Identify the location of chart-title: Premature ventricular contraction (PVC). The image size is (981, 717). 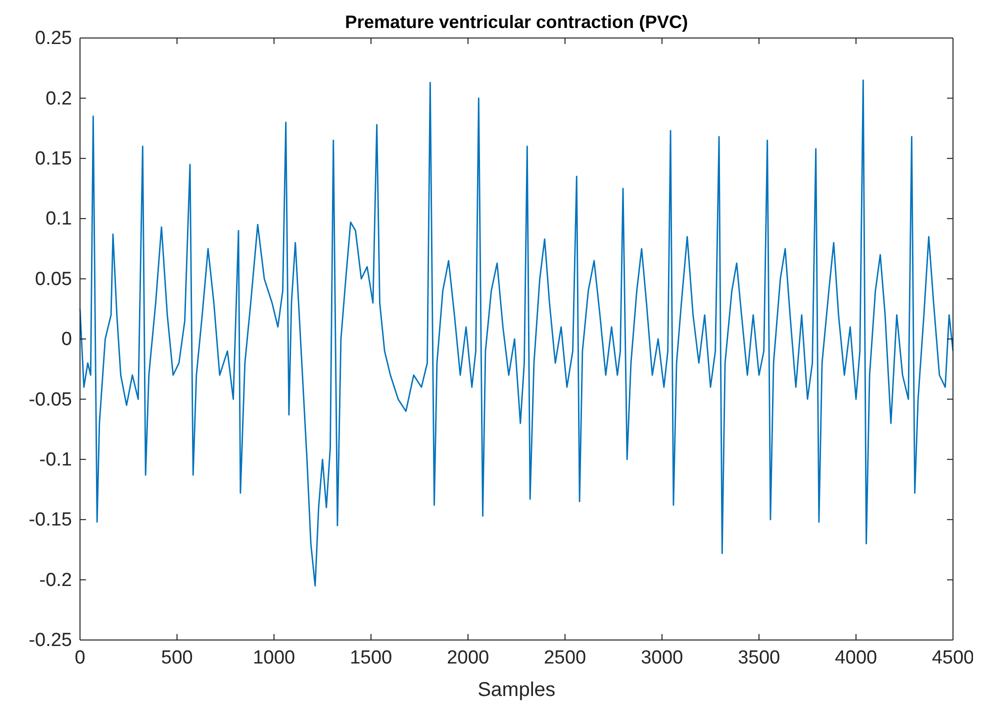
(516, 22).